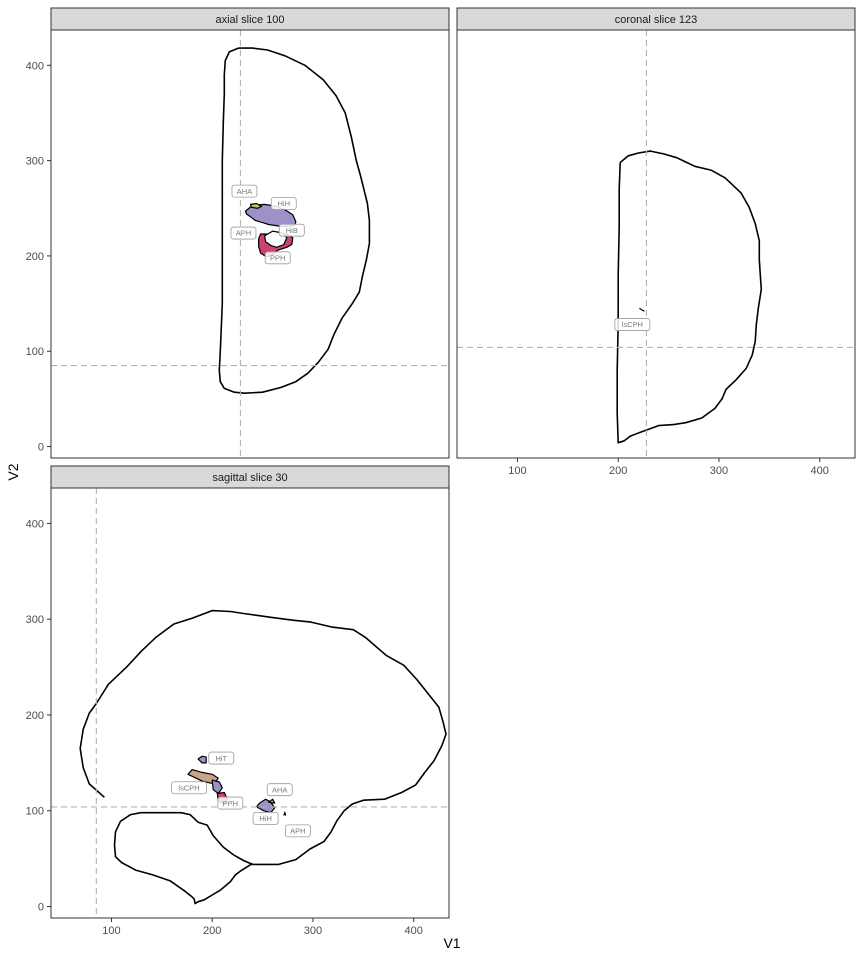  What do you see at coordinates (249, 478) in the screenshot?
I see `panel-title: sagittal slice 30` at bounding box center [249, 478].